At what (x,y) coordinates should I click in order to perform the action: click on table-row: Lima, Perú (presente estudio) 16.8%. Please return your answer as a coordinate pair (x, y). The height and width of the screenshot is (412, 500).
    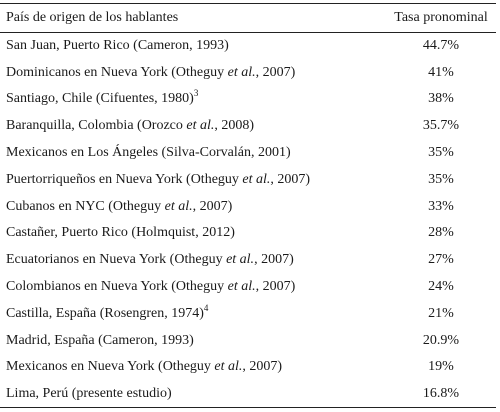
    Looking at the image, I should click on (248, 394).